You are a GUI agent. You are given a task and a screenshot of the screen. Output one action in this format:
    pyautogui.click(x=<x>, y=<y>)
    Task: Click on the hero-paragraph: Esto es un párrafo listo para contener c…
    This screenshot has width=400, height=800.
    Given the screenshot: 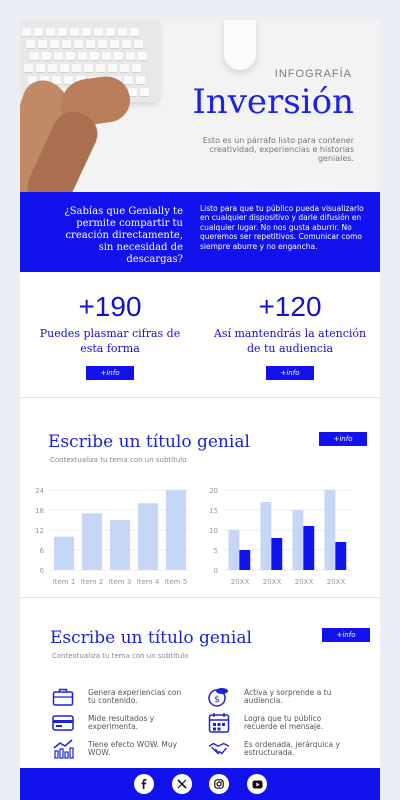 What is the action you would take?
    pyautogui.click(x=278, y=149)
    